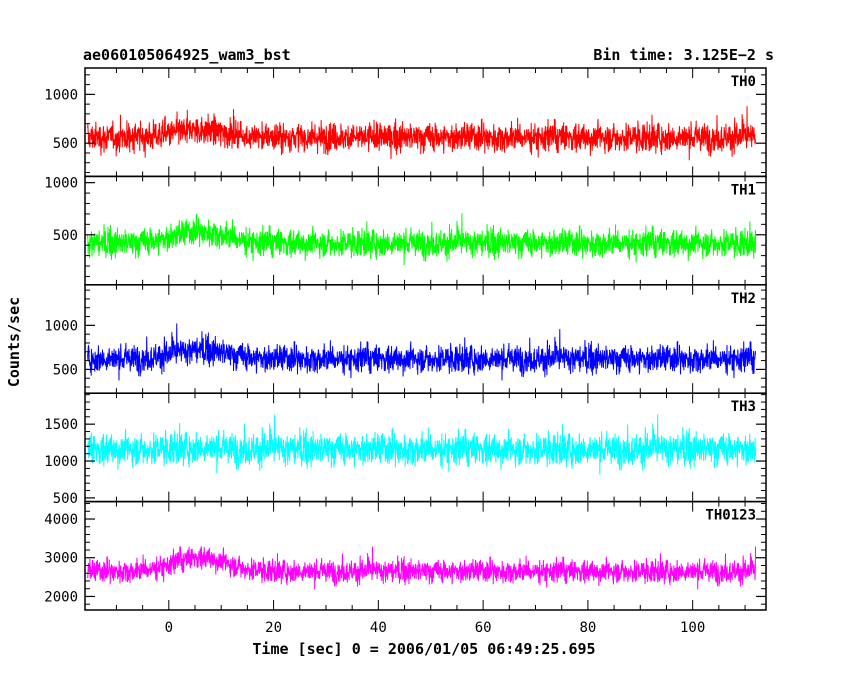 Image resolution: width=850 pixels, height=680 pixels. Describe the element at coordinates (61, 559) in the screenshot. I see `y-tick-label: 3000` at that location.